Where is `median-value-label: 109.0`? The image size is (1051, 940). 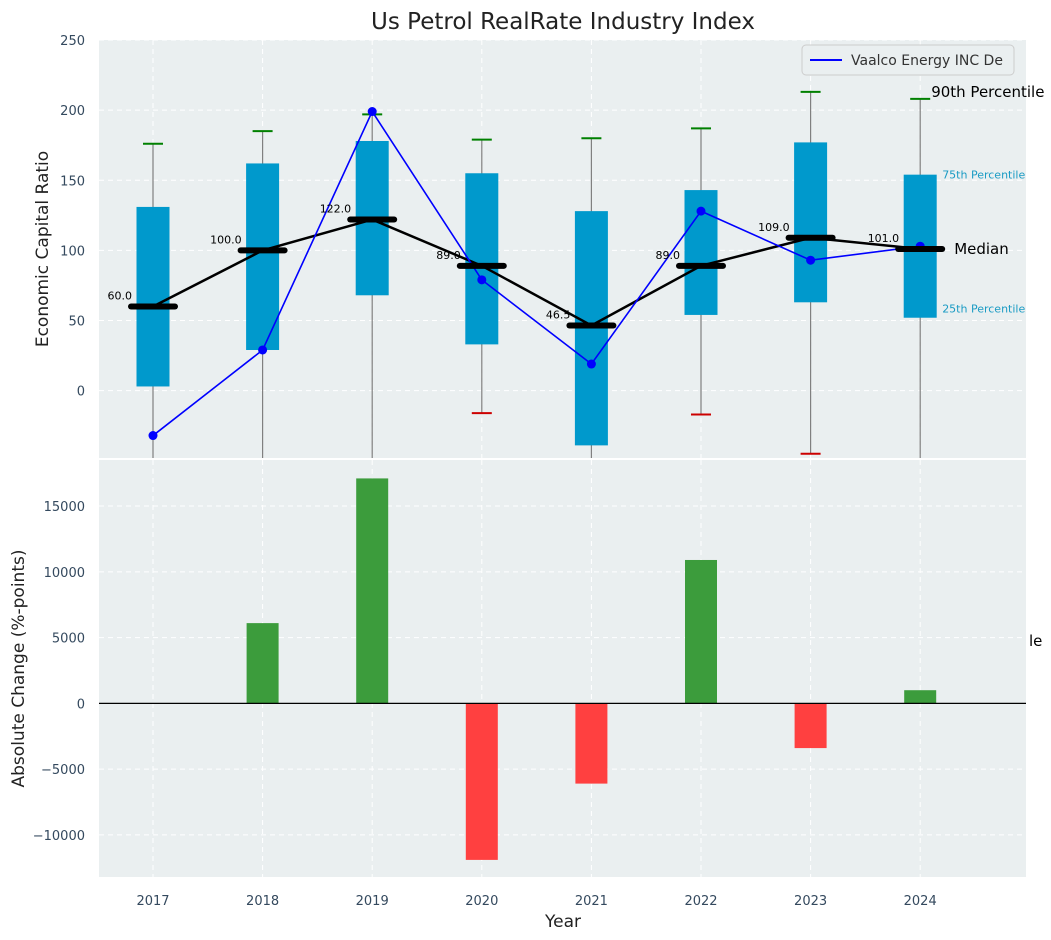
median-value-label: 109.0 is located at coordinates (774, 227).